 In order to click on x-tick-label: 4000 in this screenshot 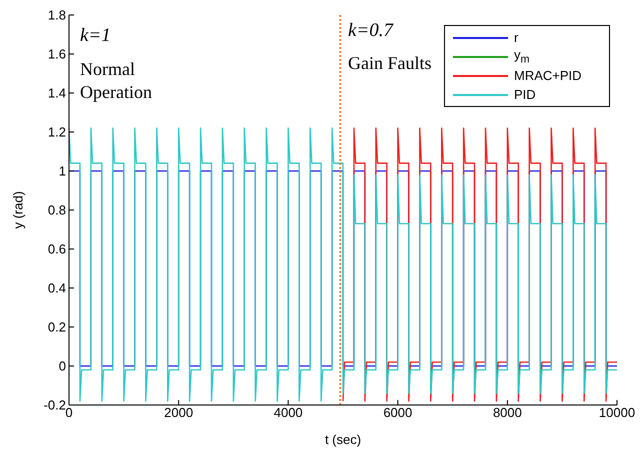, I will do `click(288, 412)`.